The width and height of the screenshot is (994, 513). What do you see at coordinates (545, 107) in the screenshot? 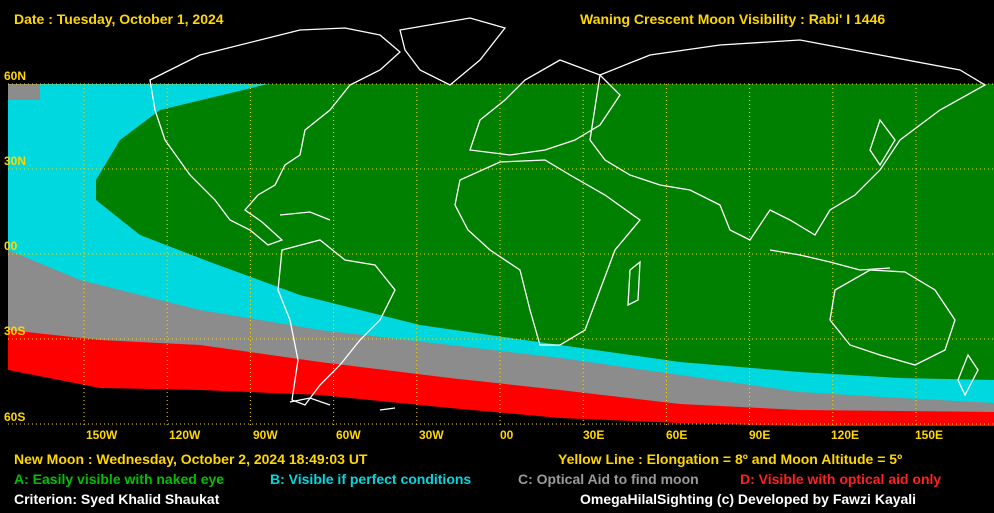
I see `coastline-europe` at bounding box center [545, 107].